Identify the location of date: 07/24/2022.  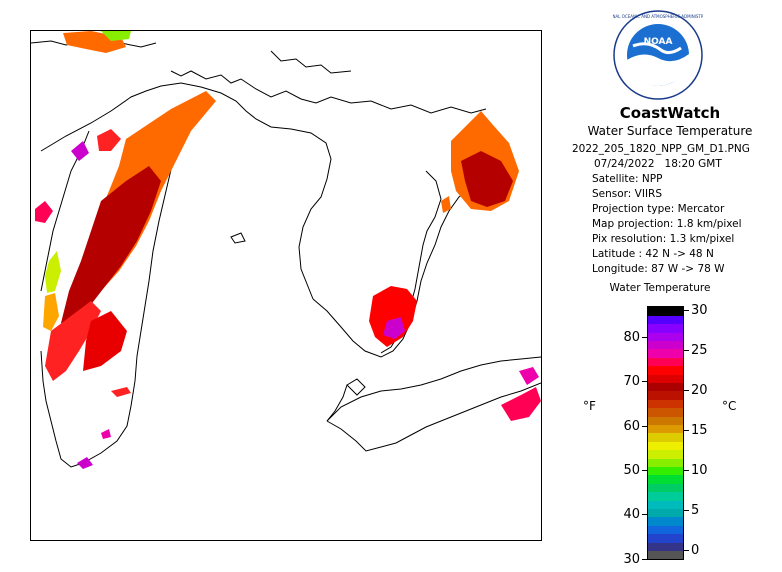
(624, 164).